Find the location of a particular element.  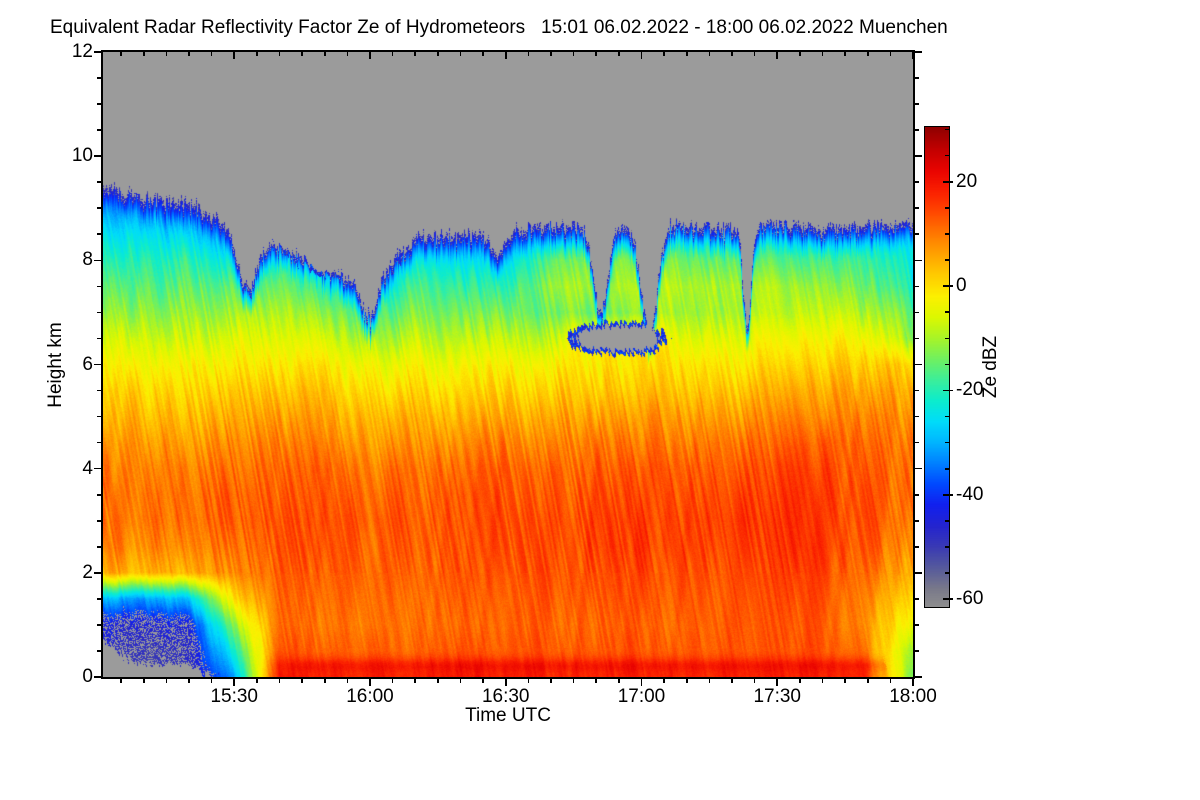

x-tick-label: 17:30 is located at coordinates (777, 696).